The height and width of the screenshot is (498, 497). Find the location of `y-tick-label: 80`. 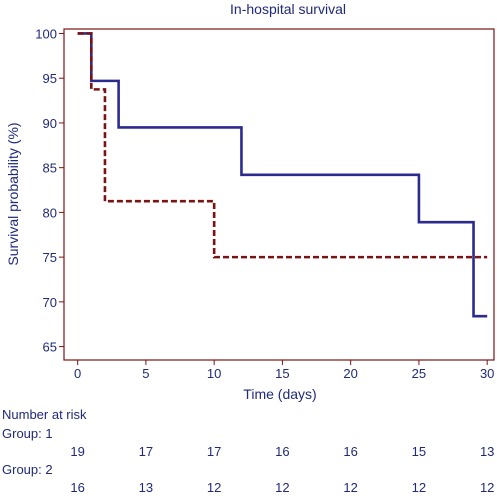

y-tick-label: 80 is located at coordinates (50, 212).